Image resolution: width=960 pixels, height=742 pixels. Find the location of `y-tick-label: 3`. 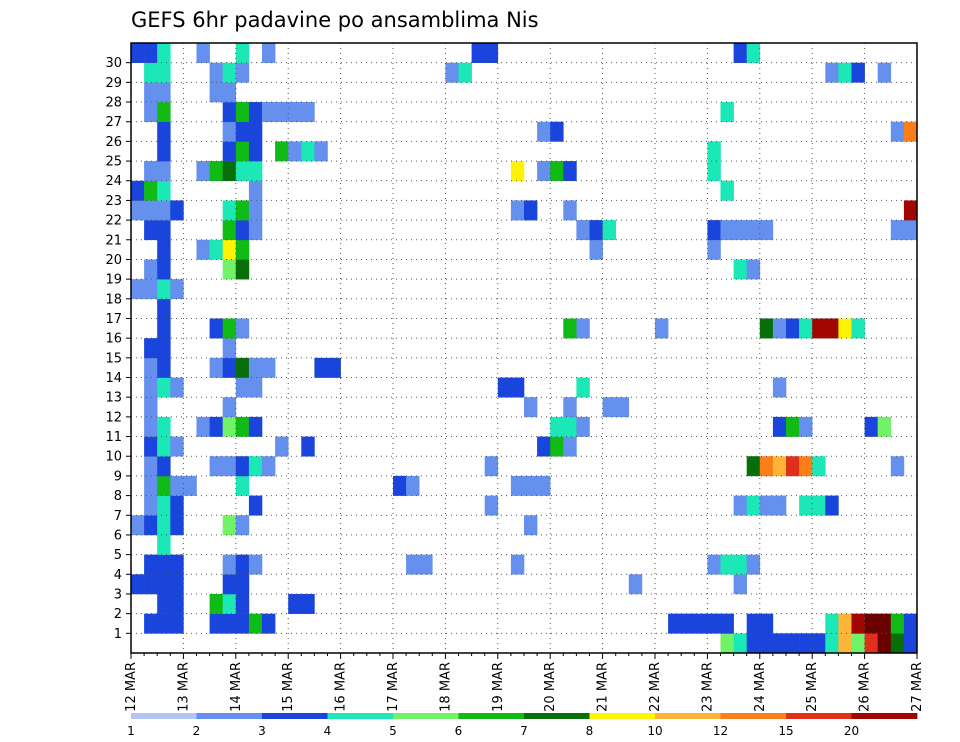

y-tick-label: 3 is located at coordinates (118, 594).